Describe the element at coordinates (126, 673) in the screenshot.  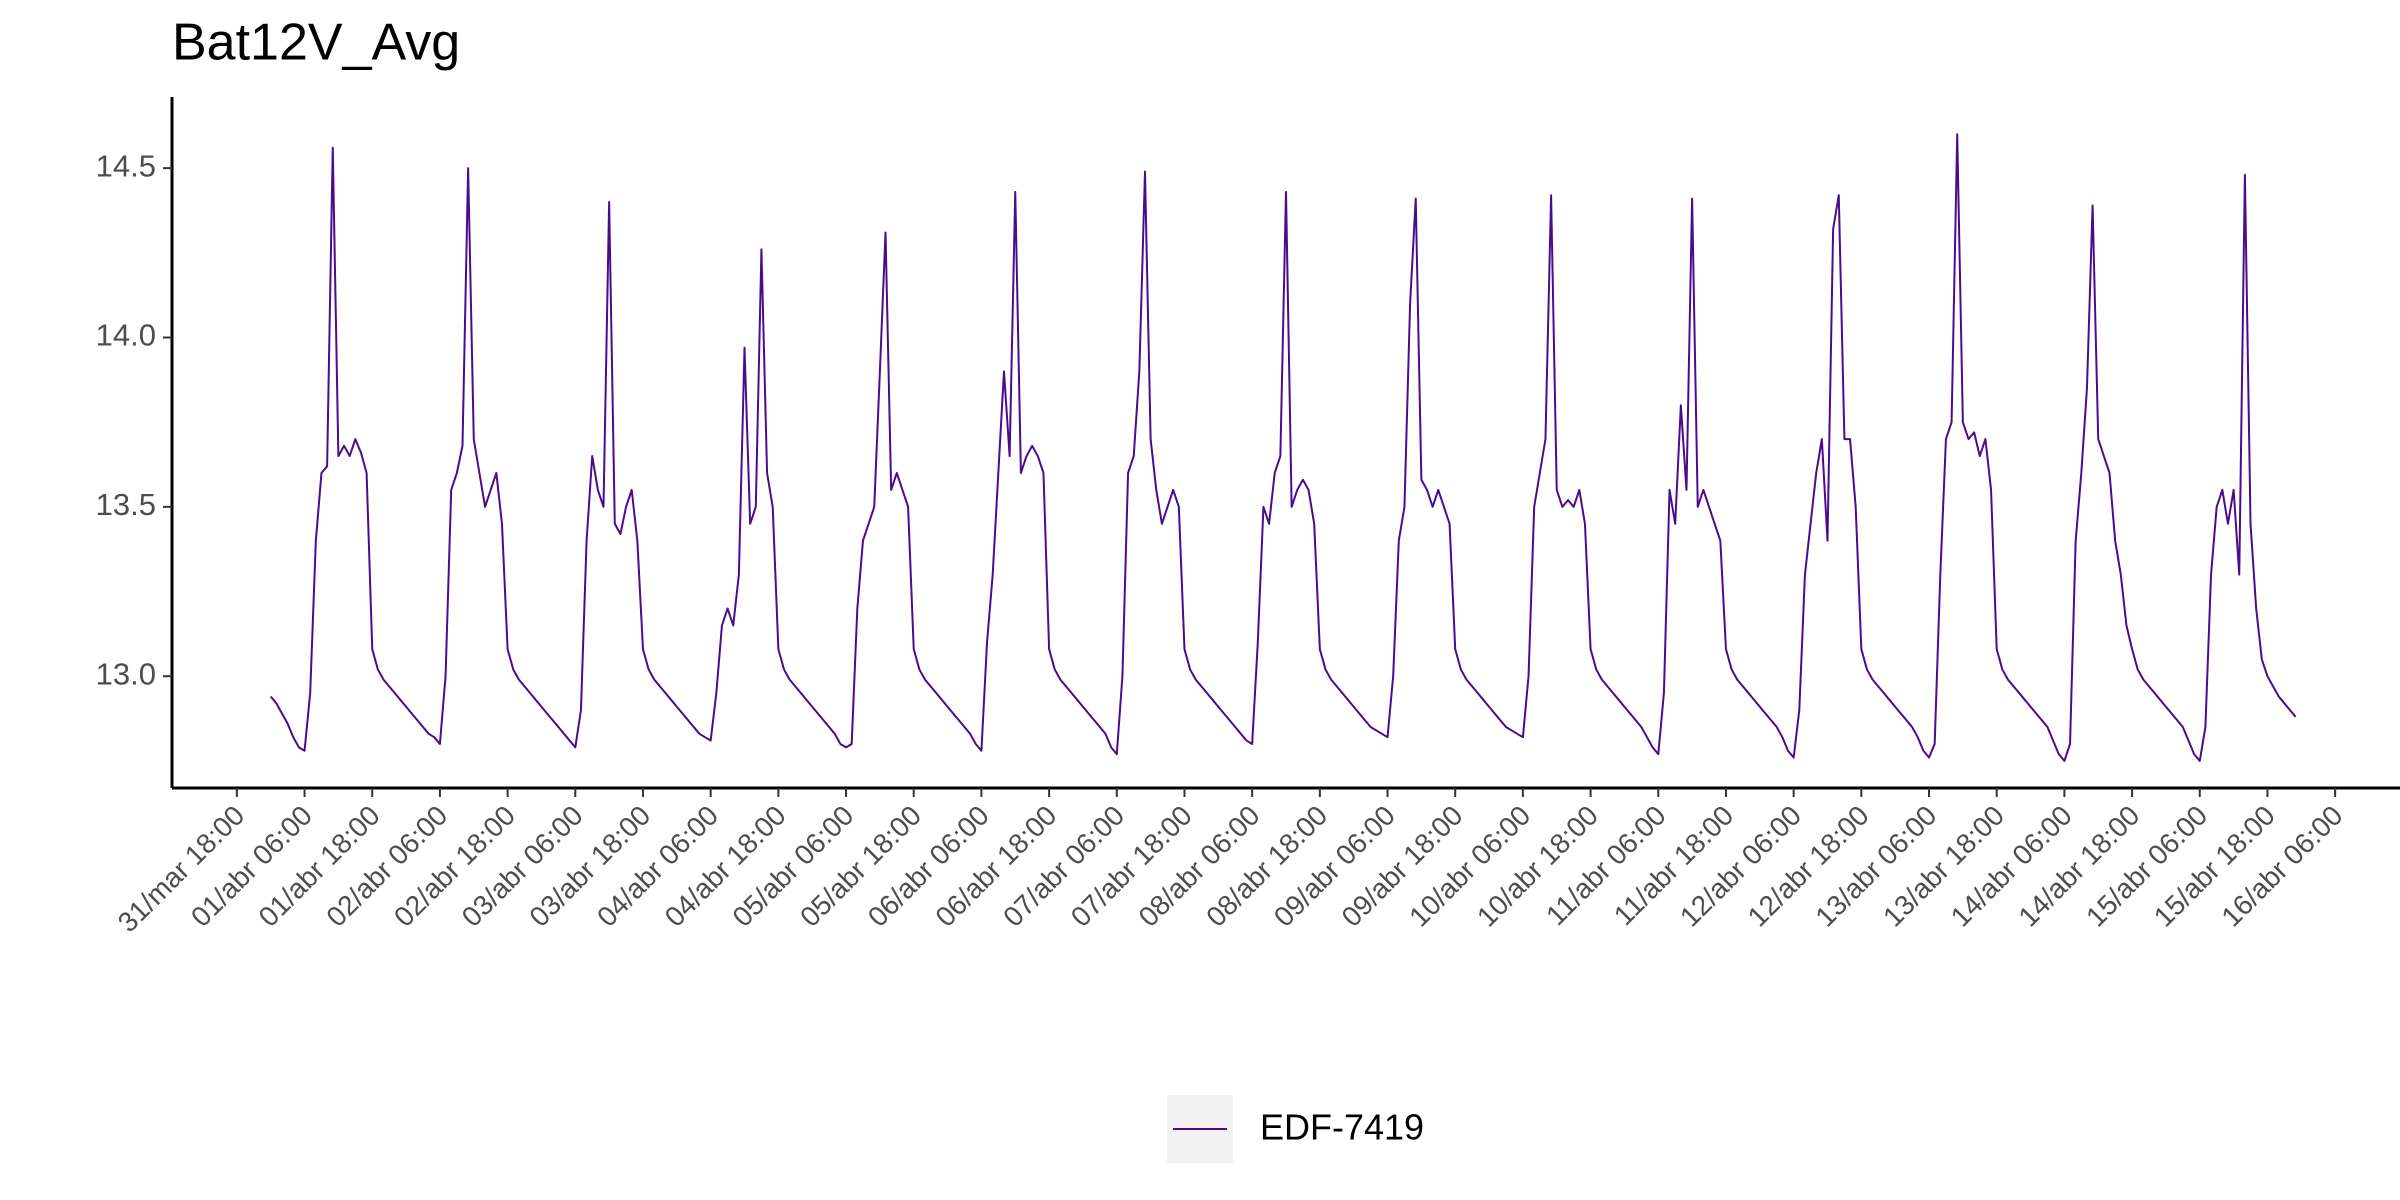
I see `y-tick-label: 13.0` at that location.